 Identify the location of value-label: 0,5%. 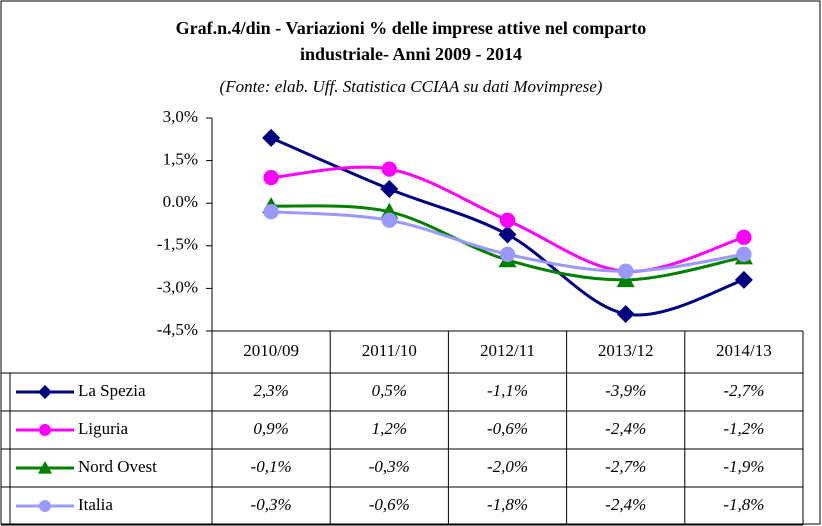
(389, 390).